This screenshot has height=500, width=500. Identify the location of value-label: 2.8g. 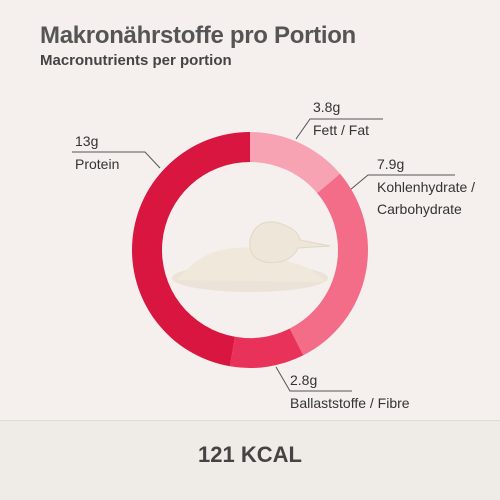
(304, 380).